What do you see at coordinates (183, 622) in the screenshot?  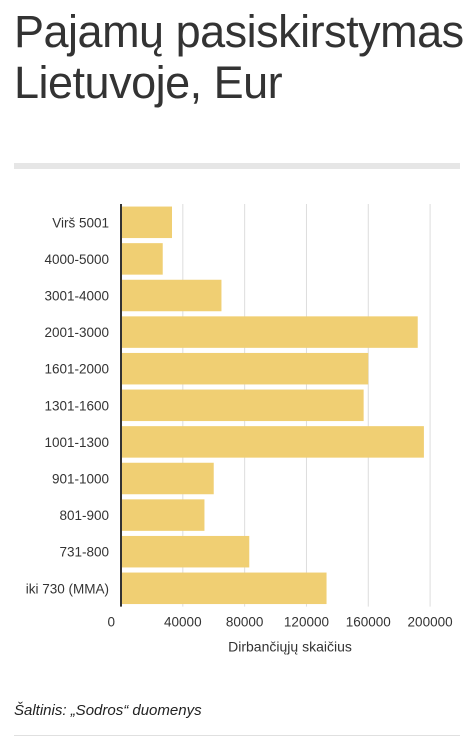 I see `x-tick-label: 40000` at bounding box center [183, 622].